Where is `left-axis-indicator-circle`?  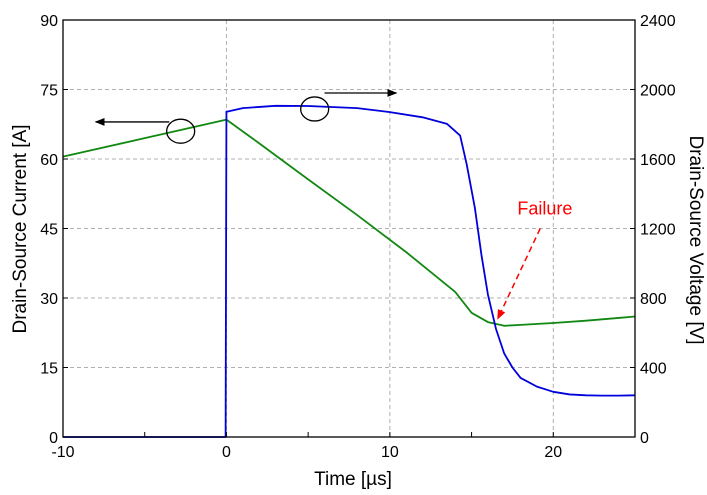
left-axis-indicator-circle is located at coordinates (181, 131).